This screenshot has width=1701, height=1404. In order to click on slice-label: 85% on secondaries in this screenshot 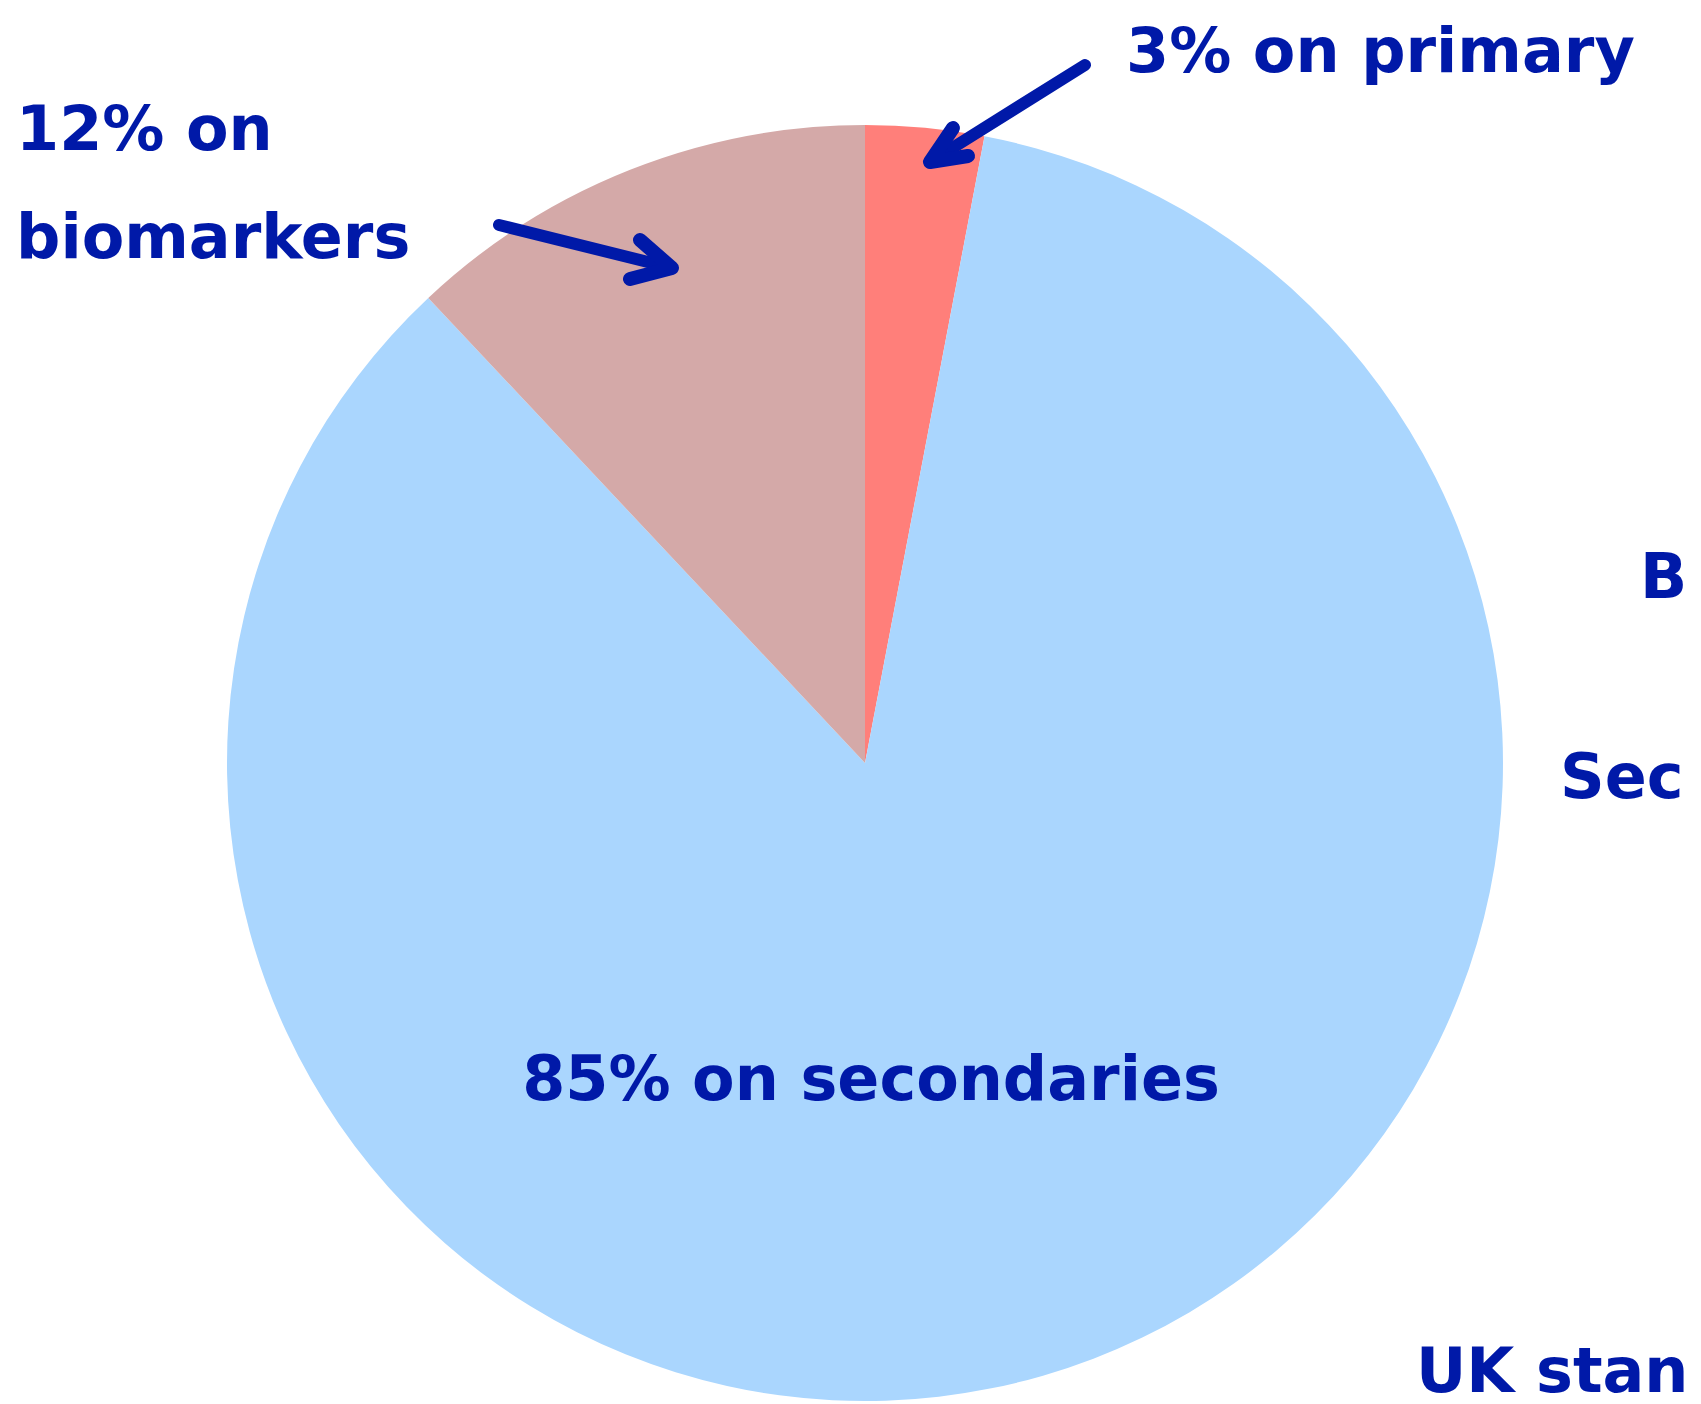, I will do `click(871, 1078)`.